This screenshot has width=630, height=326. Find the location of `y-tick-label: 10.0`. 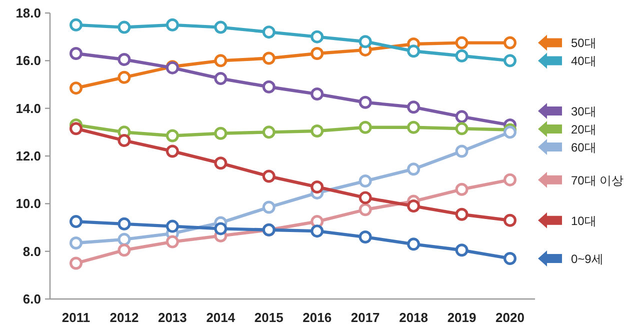

y-tick-label: 10.0 is located at coordinates (28, 204).